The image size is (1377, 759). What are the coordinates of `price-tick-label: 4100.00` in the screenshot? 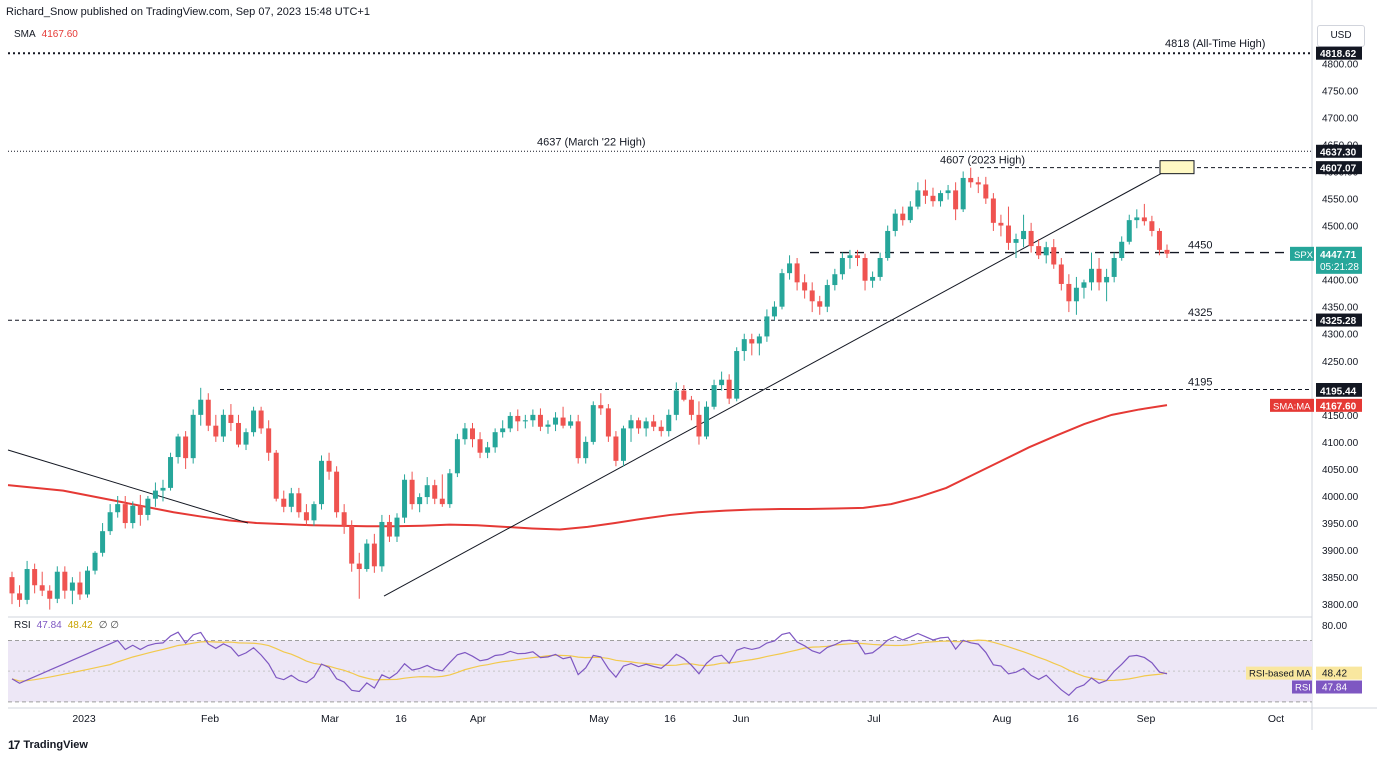 It's located at (1340, 443).